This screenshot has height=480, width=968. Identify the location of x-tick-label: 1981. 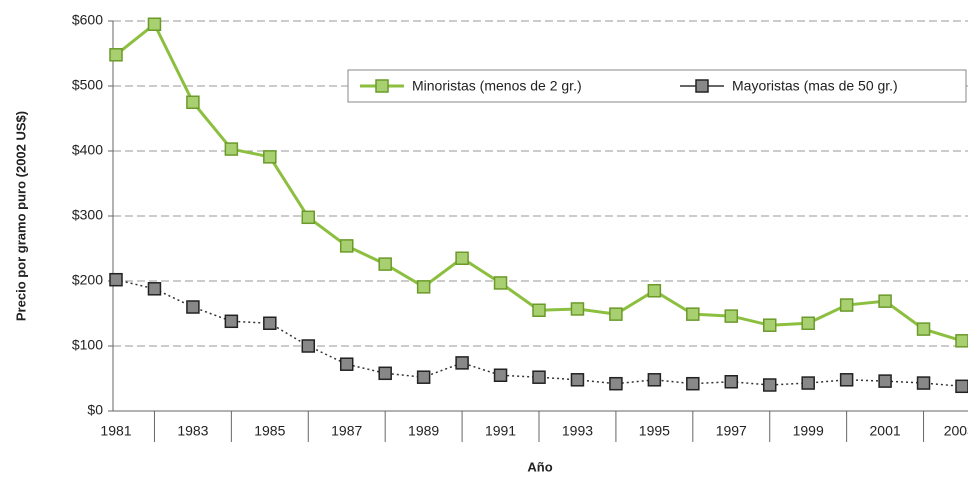
(115, 431).